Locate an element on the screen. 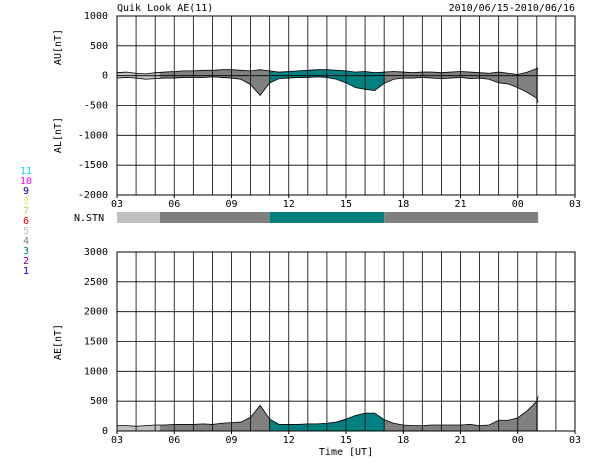 The image size is (590, 464). legend-label: 11 is located at coordinates (26, 171).